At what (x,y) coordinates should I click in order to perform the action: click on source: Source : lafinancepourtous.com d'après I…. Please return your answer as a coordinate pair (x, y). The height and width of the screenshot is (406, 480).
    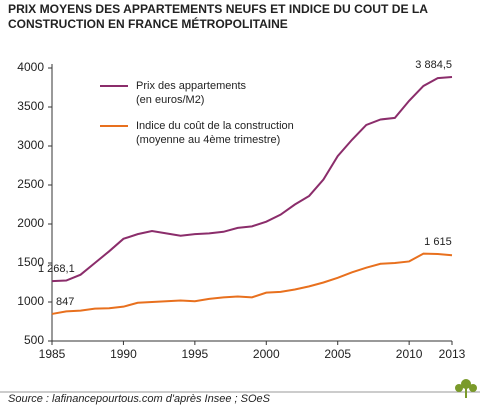
    Looking at the image, I should click on (139, 399).